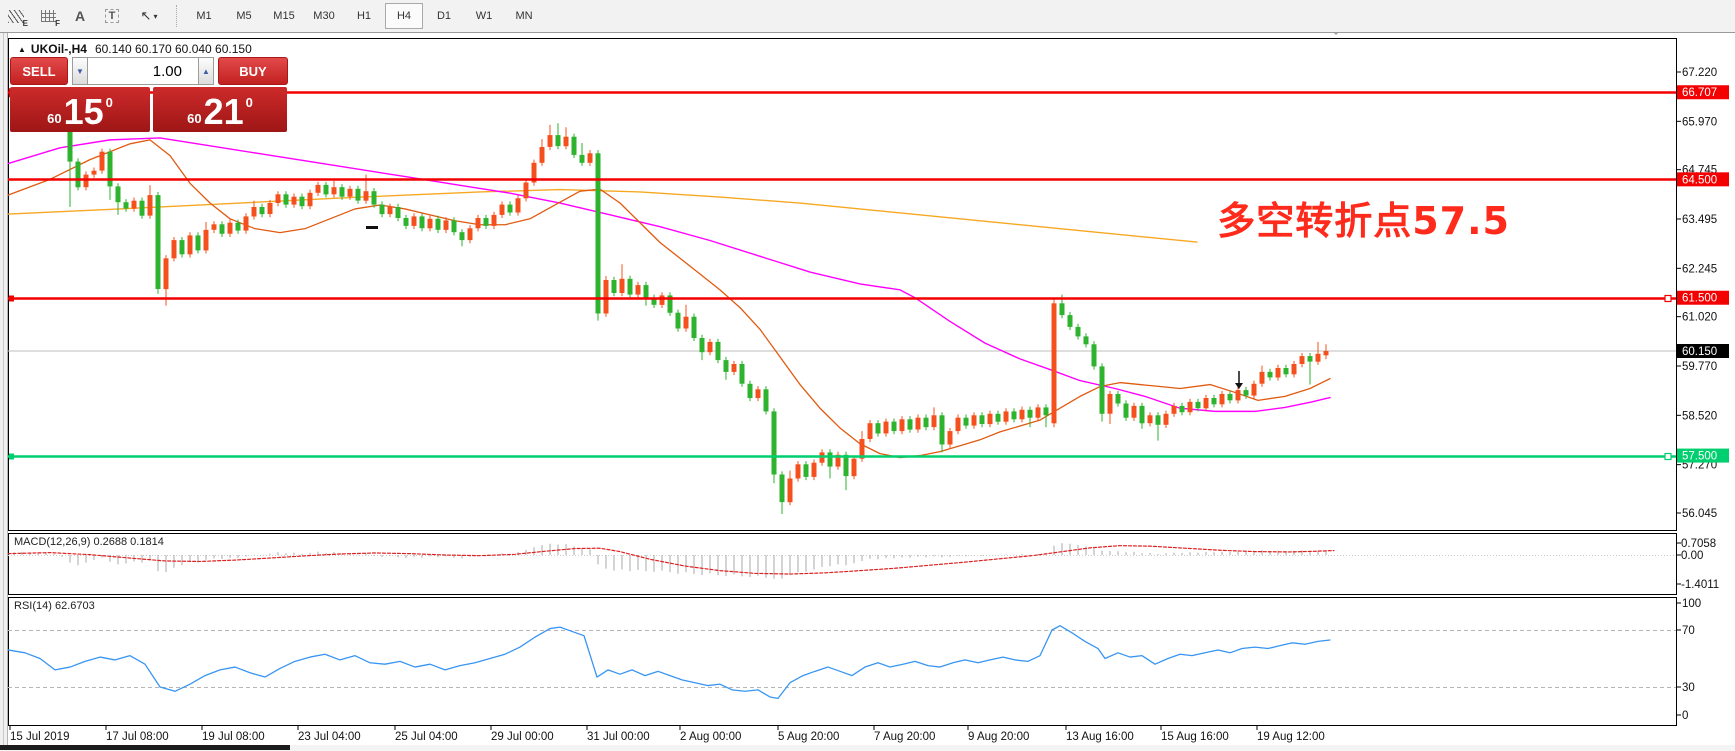 The width and height of the screenshot is (1735, 751). Describe the element at coordinates (1688, 631) in the screenshot. I see `rsi-level-label: 70` at that location.